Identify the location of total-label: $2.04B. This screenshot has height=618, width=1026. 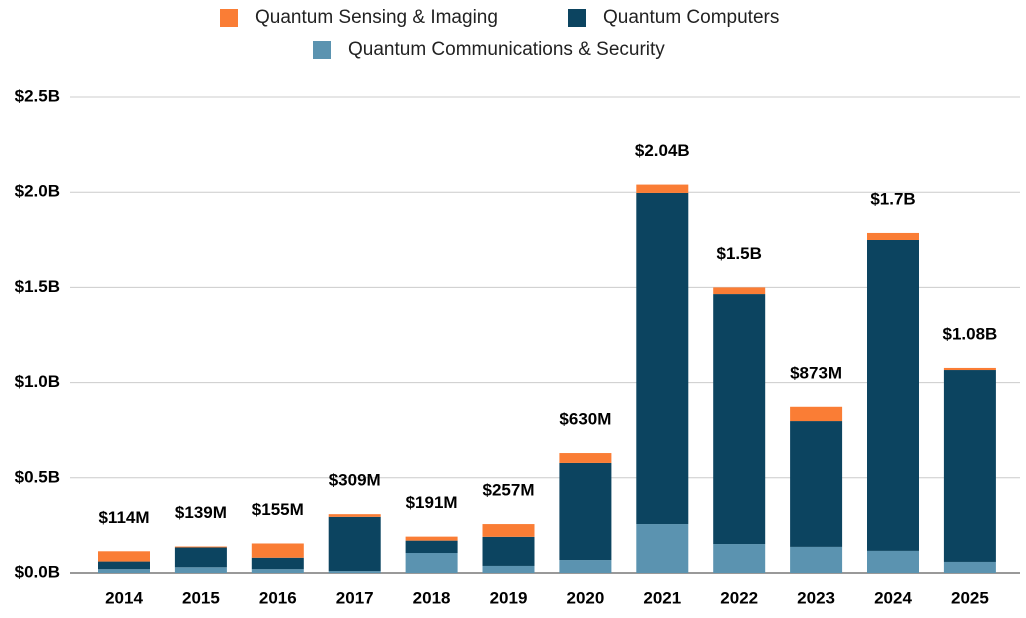
(662, 150).